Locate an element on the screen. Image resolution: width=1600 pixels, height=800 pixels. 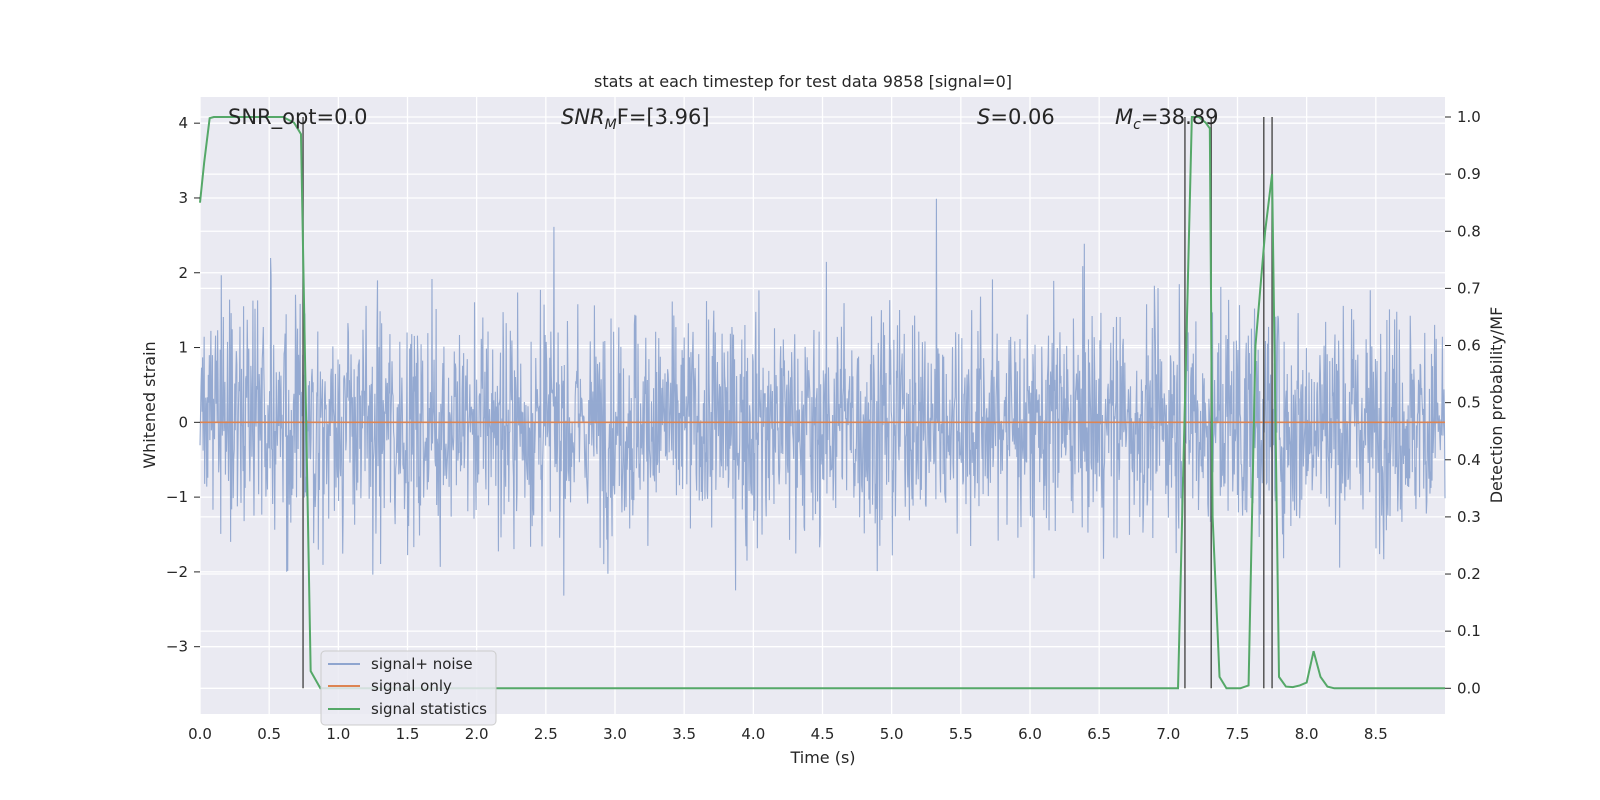
legend-box is located at coordinates (408, 688).